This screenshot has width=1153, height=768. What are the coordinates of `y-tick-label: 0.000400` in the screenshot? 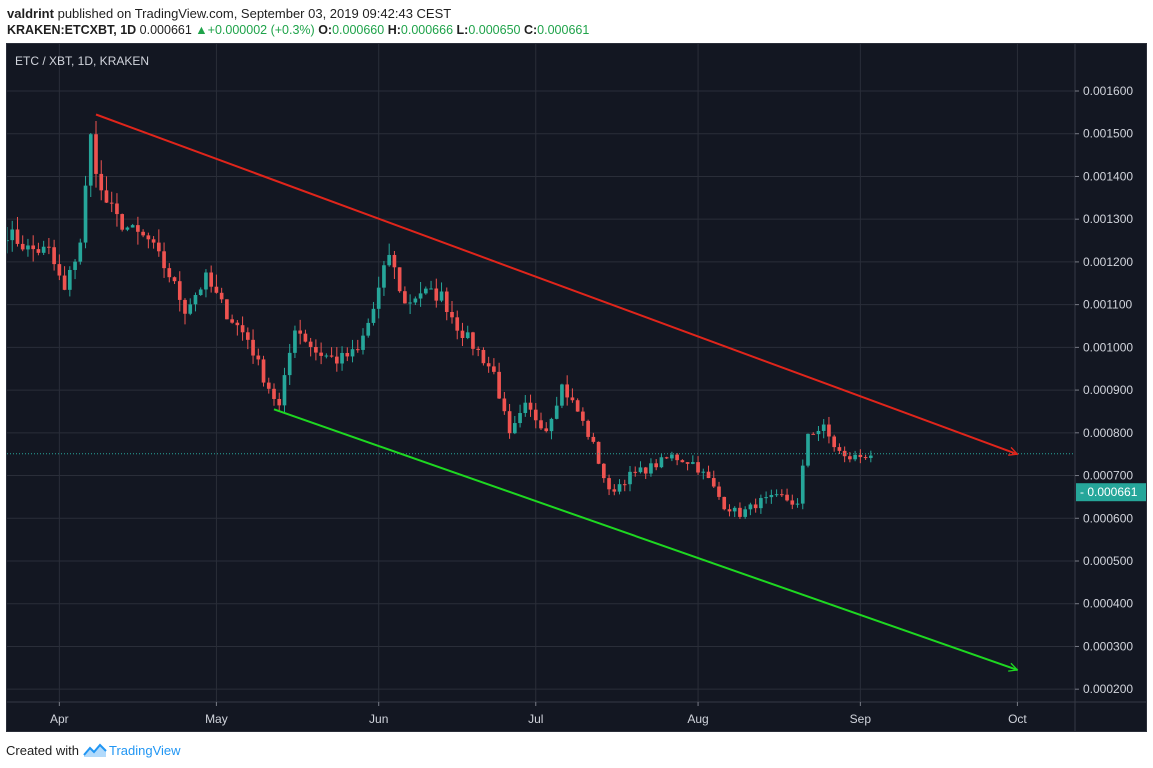 It's located at (1108, 604).